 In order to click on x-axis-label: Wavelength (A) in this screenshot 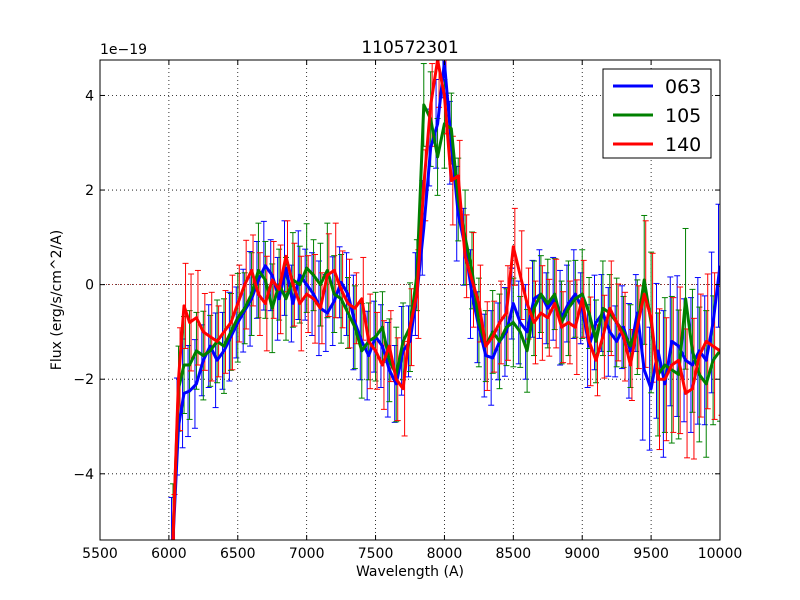, I will do `click(410, 572)`.